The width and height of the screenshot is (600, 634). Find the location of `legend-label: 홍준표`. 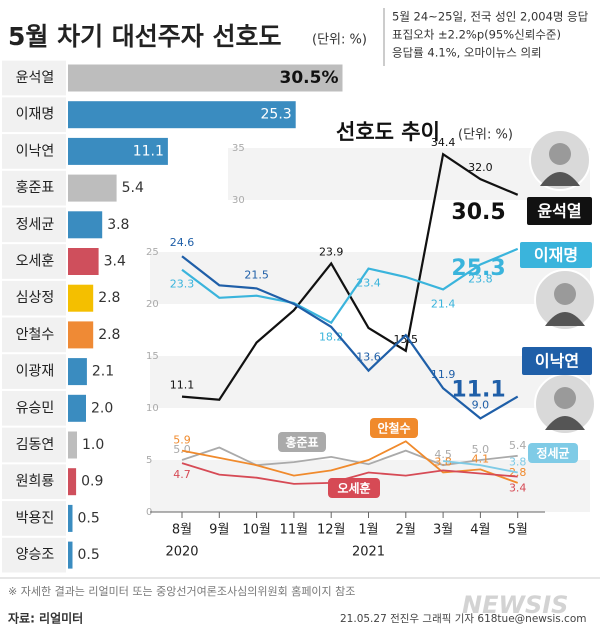

legend-label: 홍준표 is located at coordinates (301, 442).